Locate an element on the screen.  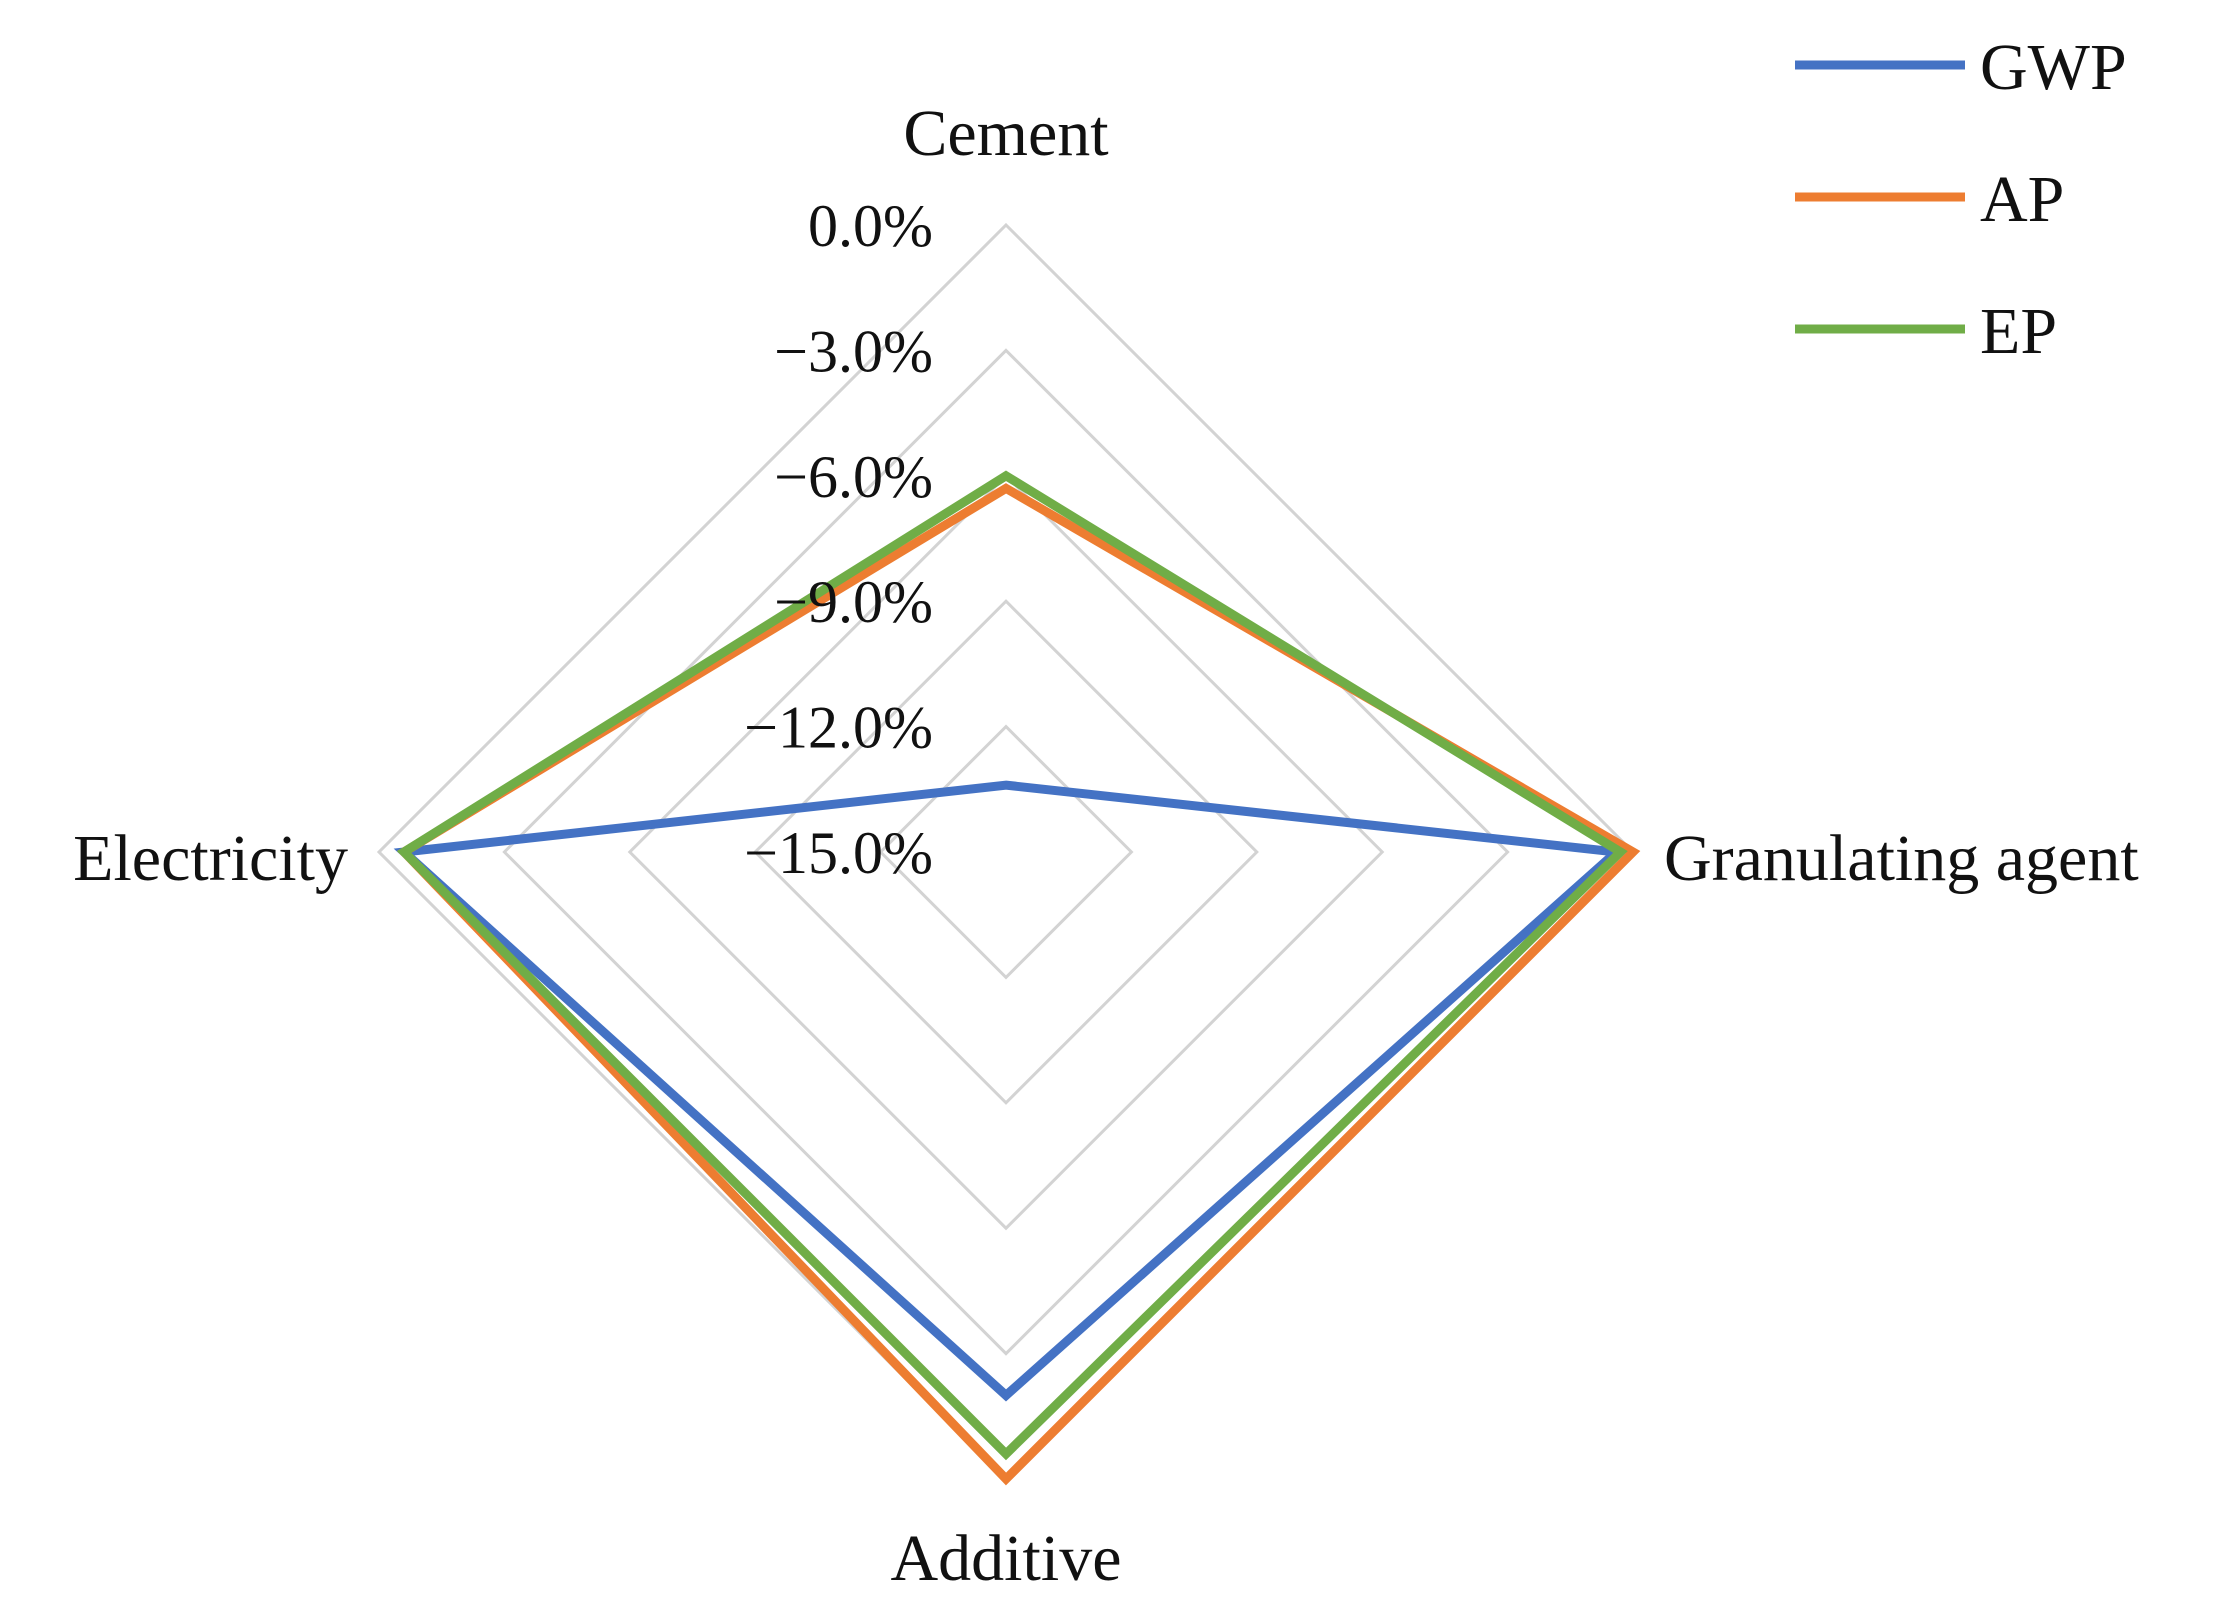
legend-label-gwp: GWP is located at coordinates (2053, 67).